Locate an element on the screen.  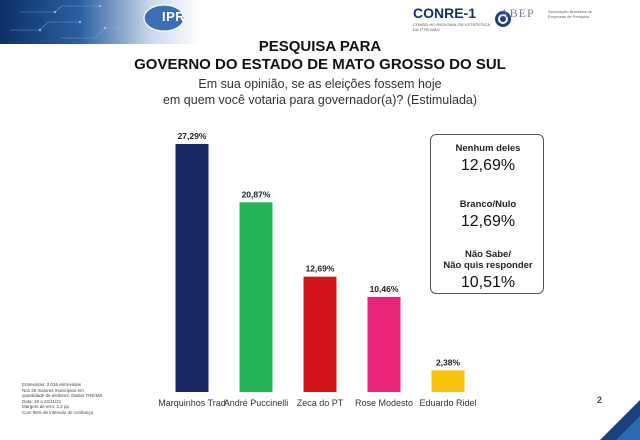
footnote-line: Nos 26 maiores municípios em is located at coordinates (53, 390).